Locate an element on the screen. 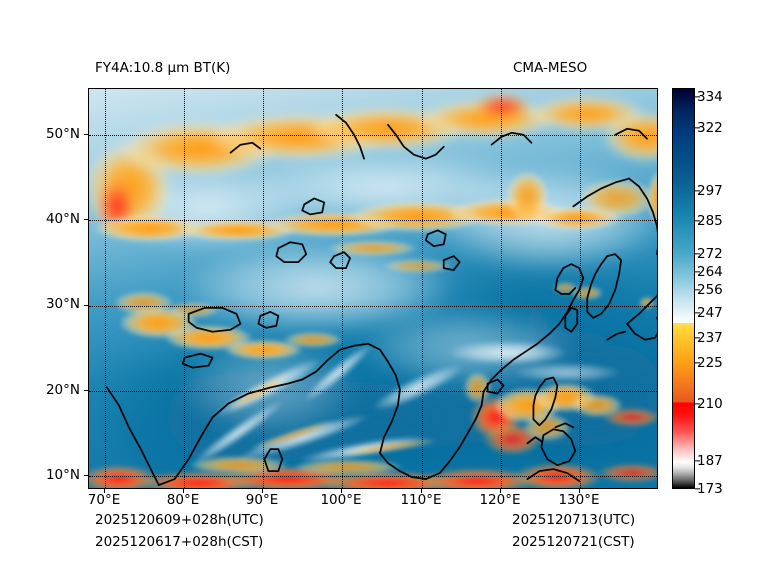 This screenshot has height=573, width=764. footer-valid-time-cst: 2025120617+028h(CST) is located at coordinates (179, 542).